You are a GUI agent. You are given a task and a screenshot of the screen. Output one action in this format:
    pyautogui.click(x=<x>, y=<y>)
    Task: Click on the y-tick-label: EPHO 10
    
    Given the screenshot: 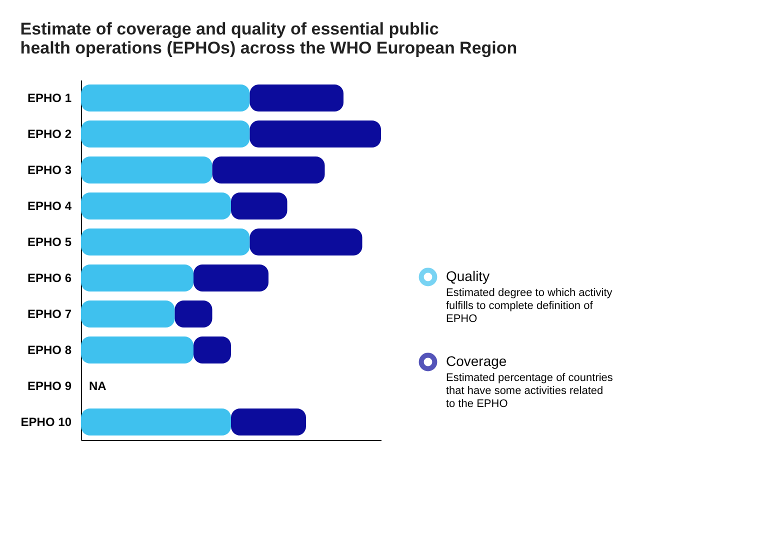 What is the action you would take?
    pyautogui.click(x=46, y=422)
    